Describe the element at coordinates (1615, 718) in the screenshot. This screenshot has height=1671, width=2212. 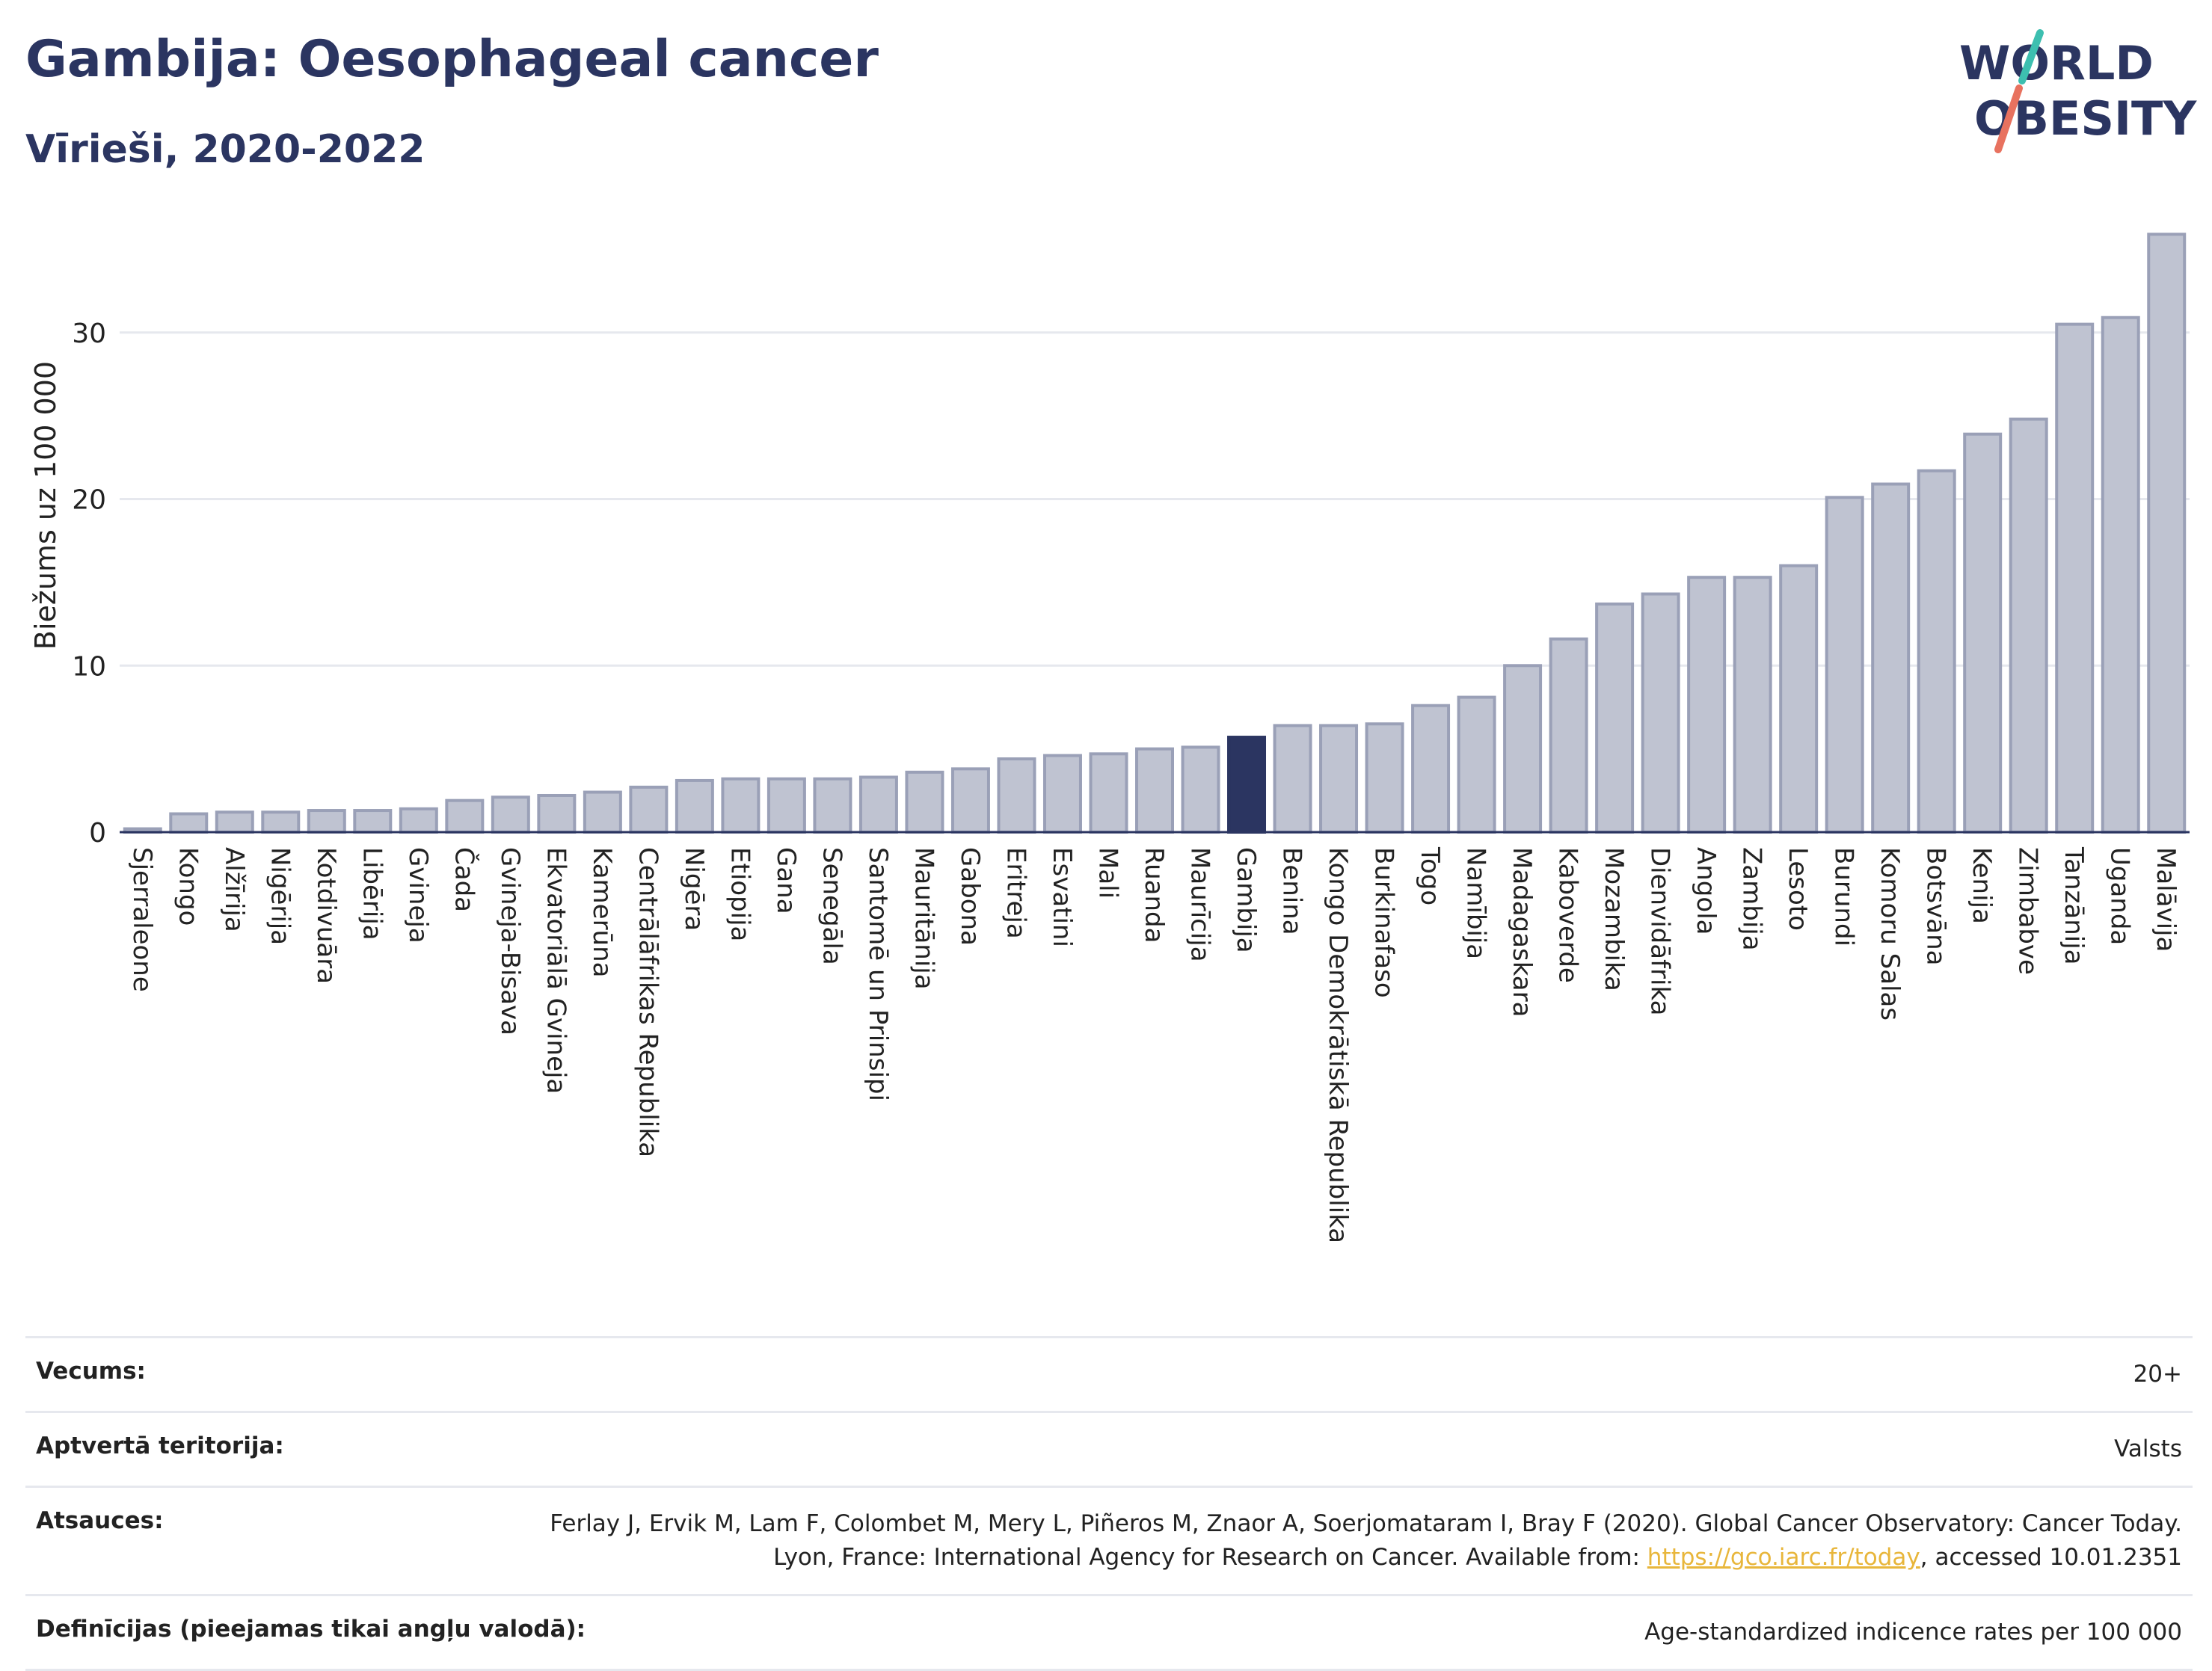
I see `bar-Mozambika` at that location.